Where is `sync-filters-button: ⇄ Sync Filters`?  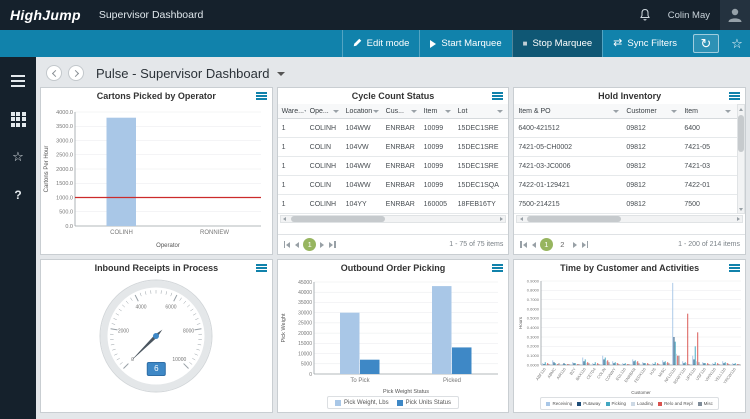 sync-filters-button: ⇄ Sync Filters is located at coordinates (644, 43).